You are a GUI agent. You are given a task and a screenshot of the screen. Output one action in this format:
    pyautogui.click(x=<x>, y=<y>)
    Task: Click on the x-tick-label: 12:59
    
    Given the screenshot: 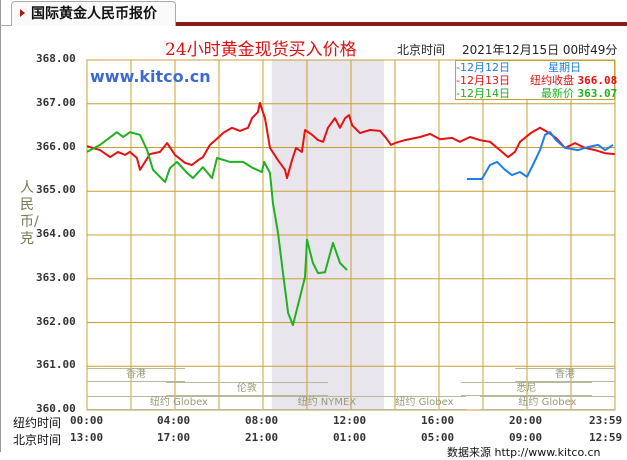 What is the action you would take?
    pyautogui.click(x=606, y=437)
    